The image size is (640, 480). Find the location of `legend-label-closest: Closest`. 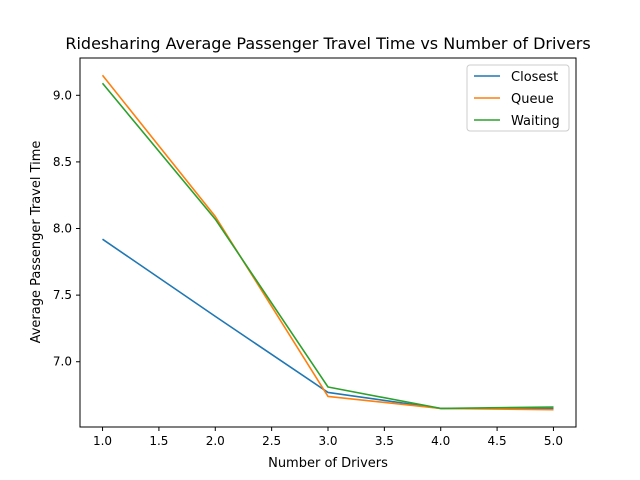

legend-label-closest: Closest is located at coordinates (534, 77).